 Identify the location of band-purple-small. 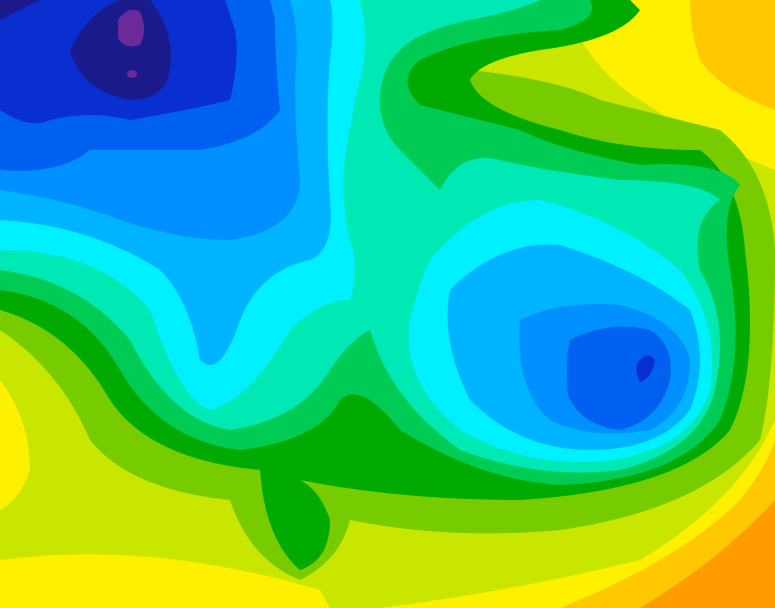
(132, 74).